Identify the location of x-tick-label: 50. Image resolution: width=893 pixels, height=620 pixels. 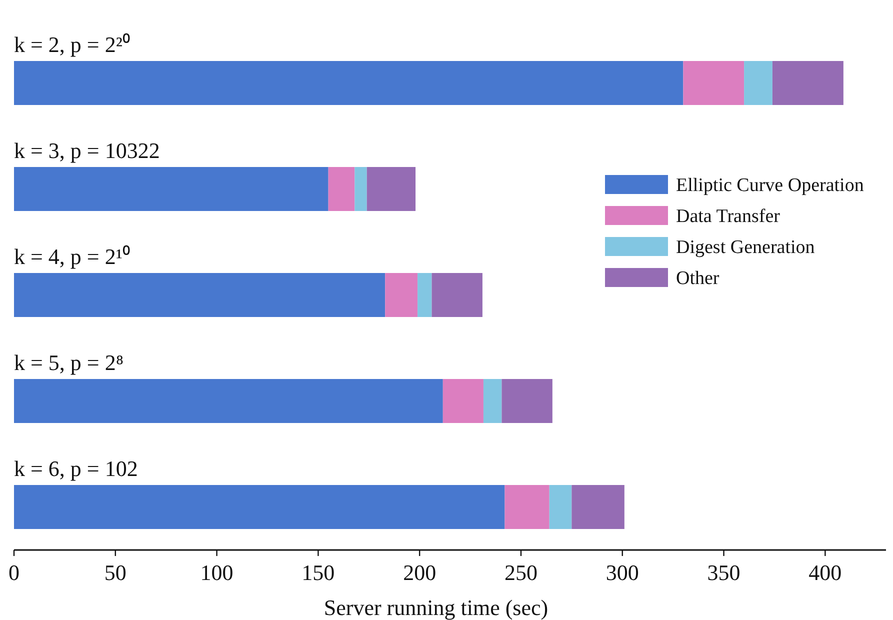
(115, 572).